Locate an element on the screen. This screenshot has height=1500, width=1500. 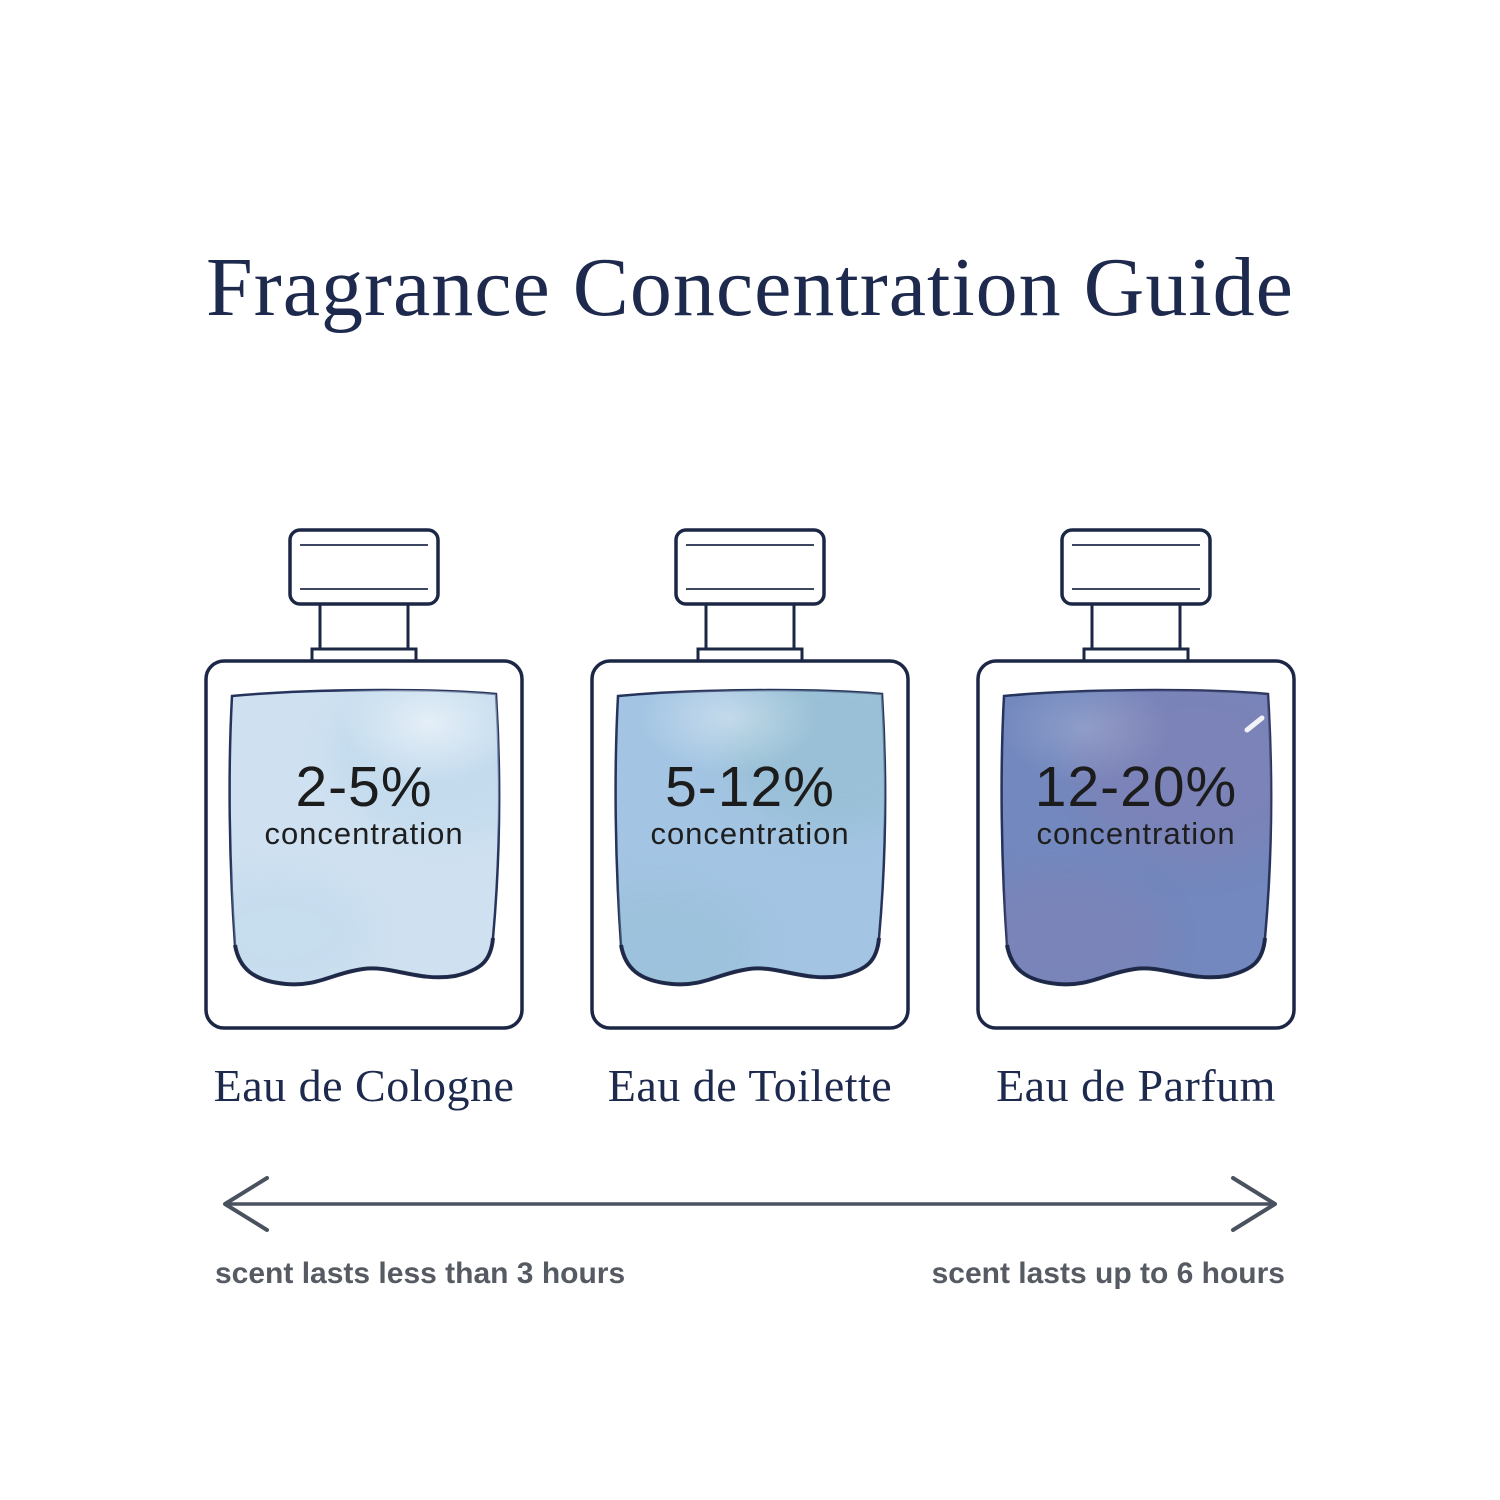
perfume-bottle-illustration: 5-12% concentration is located at coordinates (750, 779).